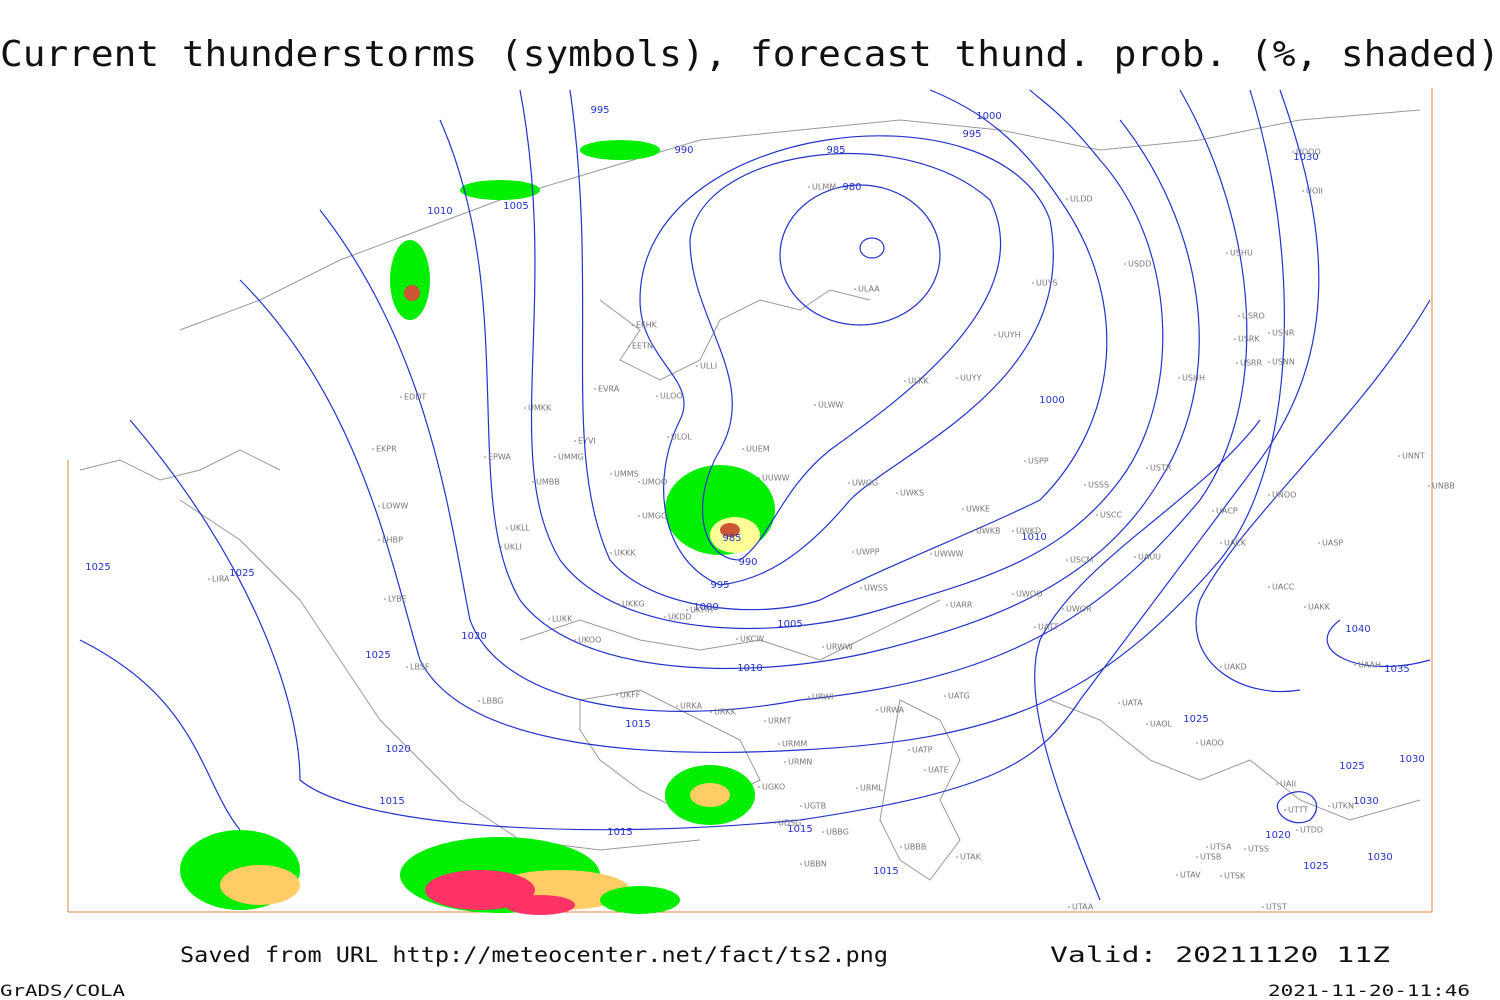 The width and height of the screenshot is (1500, 1000). What do you see at coordinates (731, 538) in the screenshot?
I see `isobar-label: 985` at bounding box center [731, 538].